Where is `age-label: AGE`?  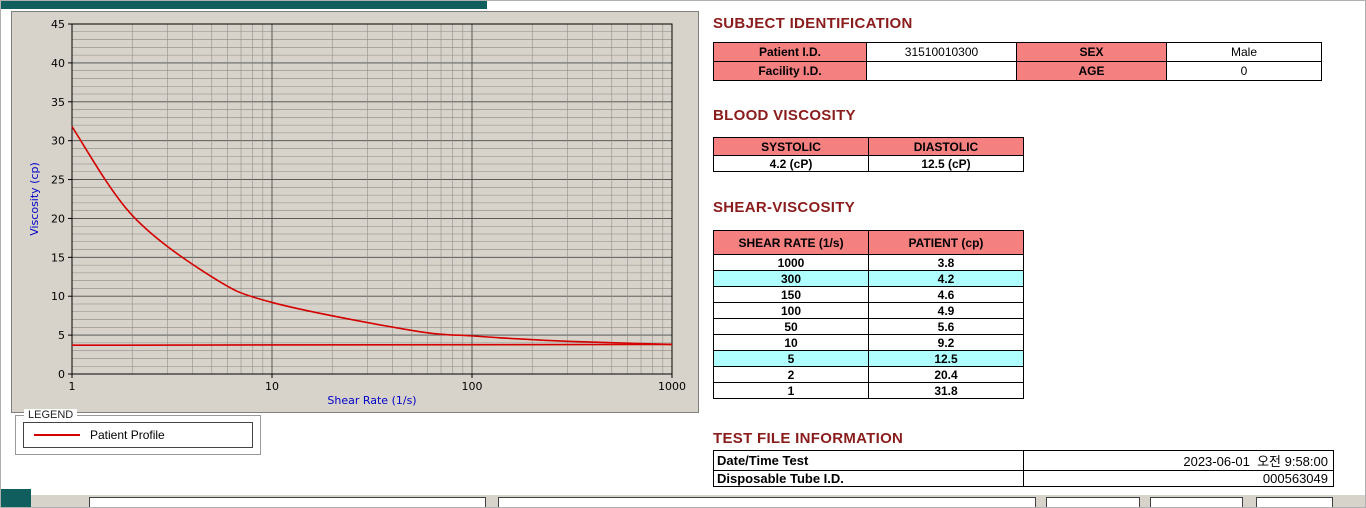 age-label: AGE is located at coordinates (1091, 71).